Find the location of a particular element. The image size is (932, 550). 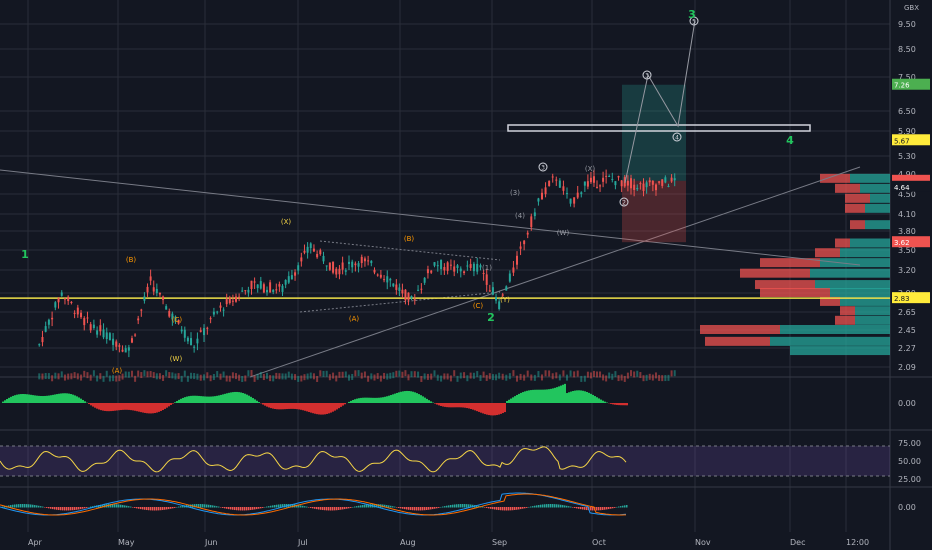

wave-label: (W) is located at coordinates (563, 233).